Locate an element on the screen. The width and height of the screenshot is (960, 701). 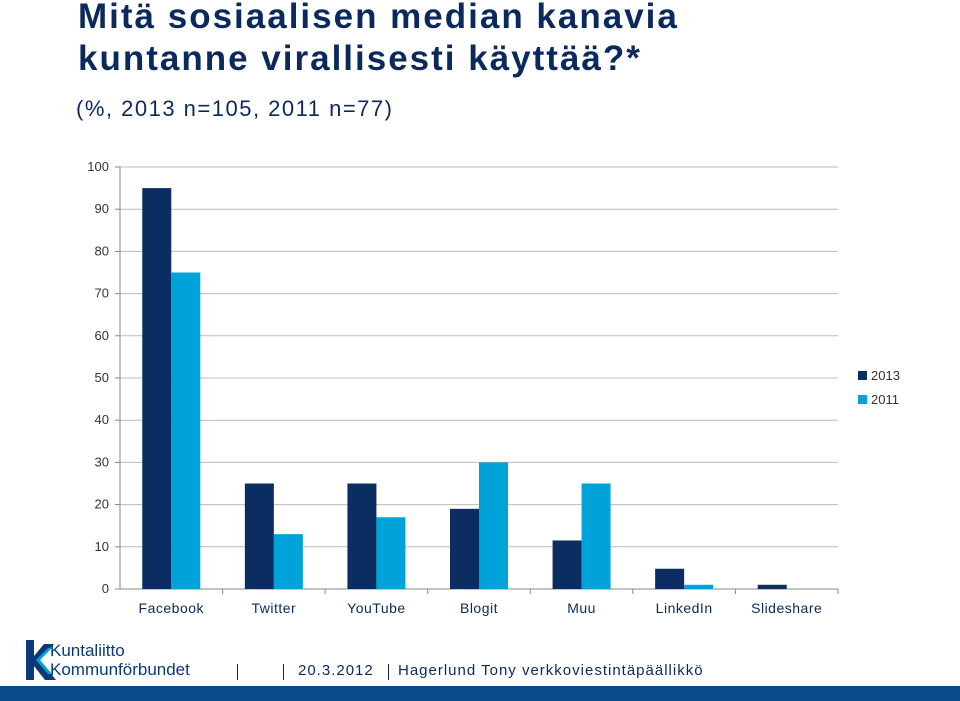
bar-2013-muu is located at coordinates (567, 564).